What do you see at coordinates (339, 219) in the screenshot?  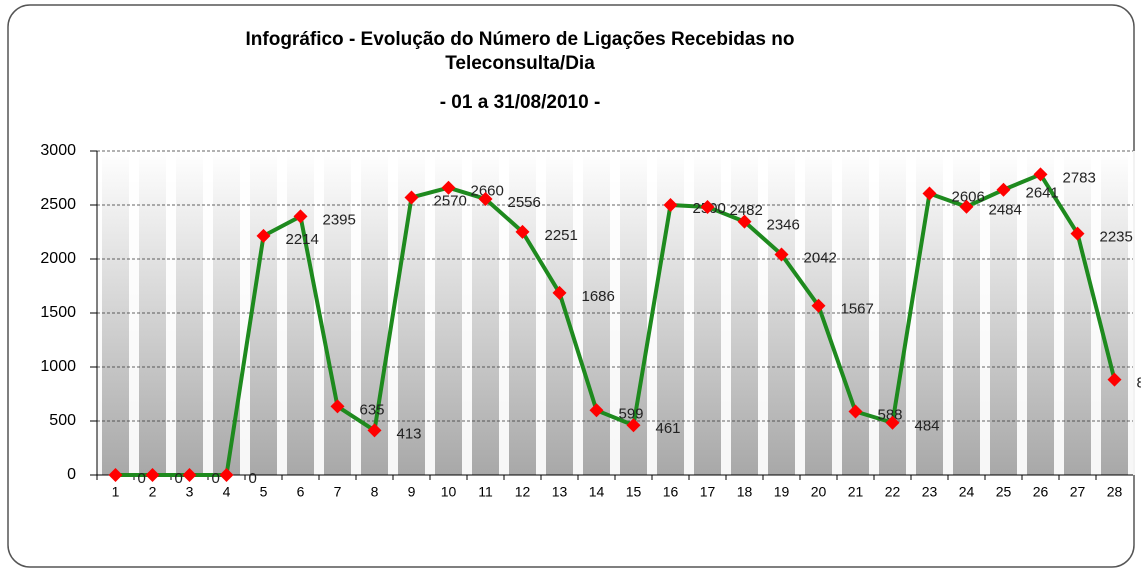 I see `data-label: 2395` at bounding box center [339, 219].